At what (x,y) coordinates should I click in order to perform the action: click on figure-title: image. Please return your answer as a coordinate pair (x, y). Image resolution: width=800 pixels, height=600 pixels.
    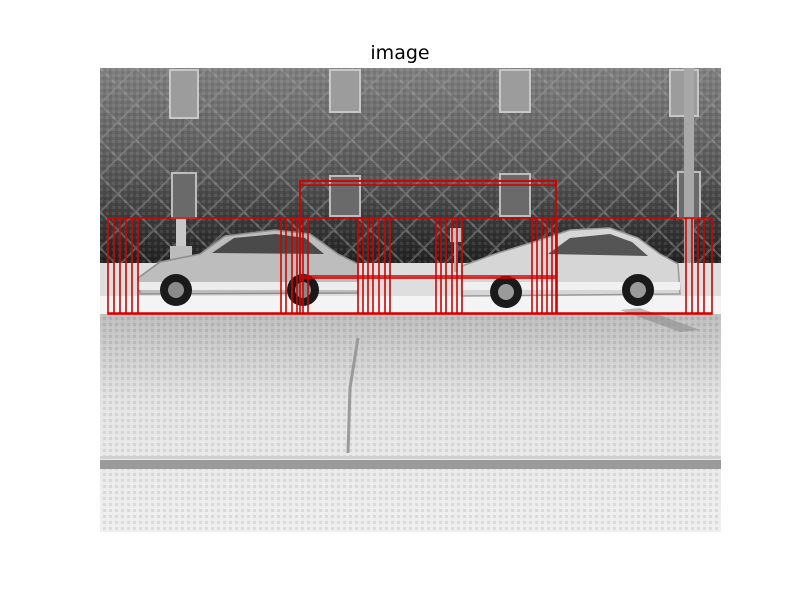
    Looking at the image, I should click on (400, 53).